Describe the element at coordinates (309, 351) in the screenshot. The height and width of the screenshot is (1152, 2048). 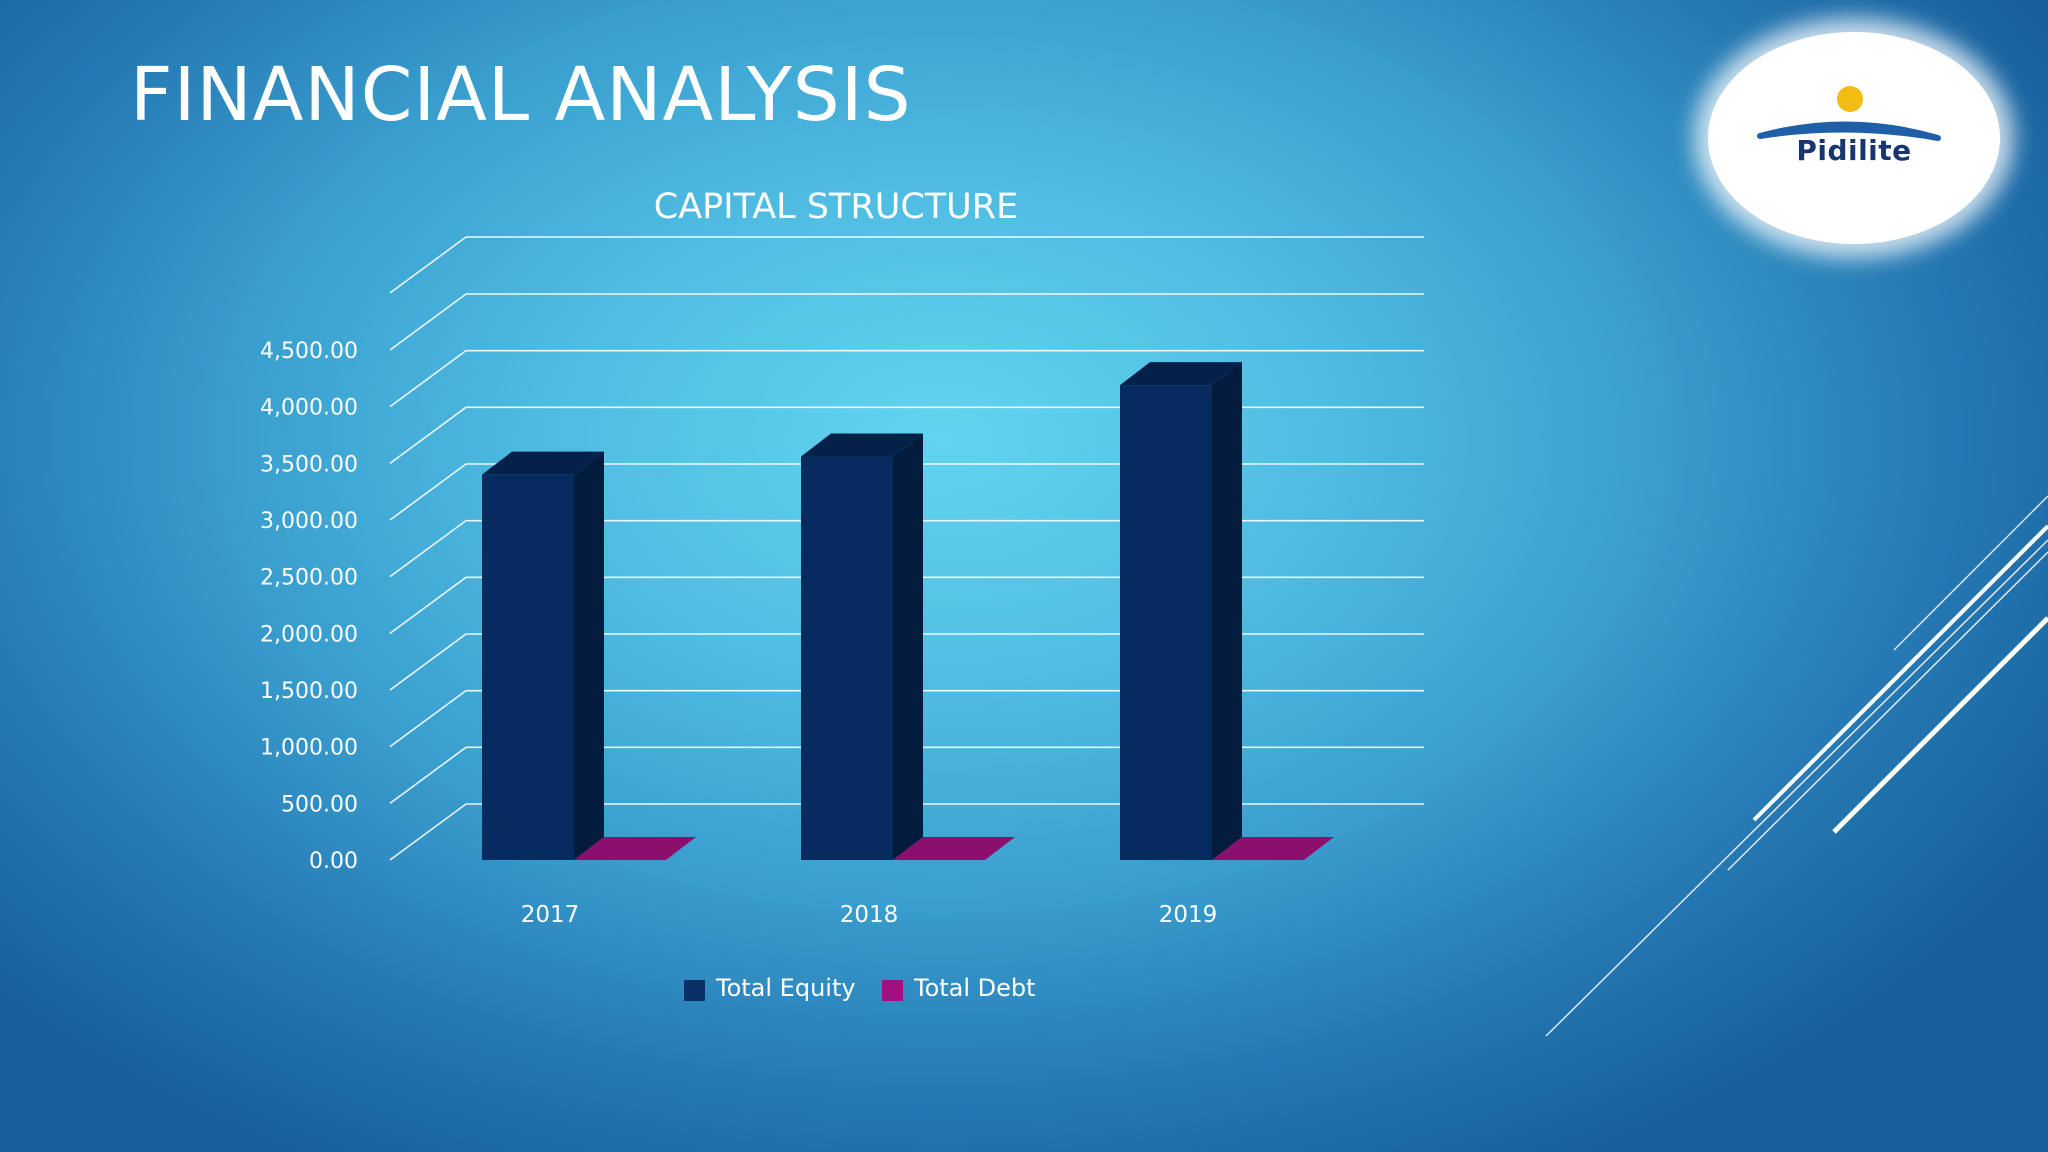
I see `y-tick-label: 4,500.00` at that location.